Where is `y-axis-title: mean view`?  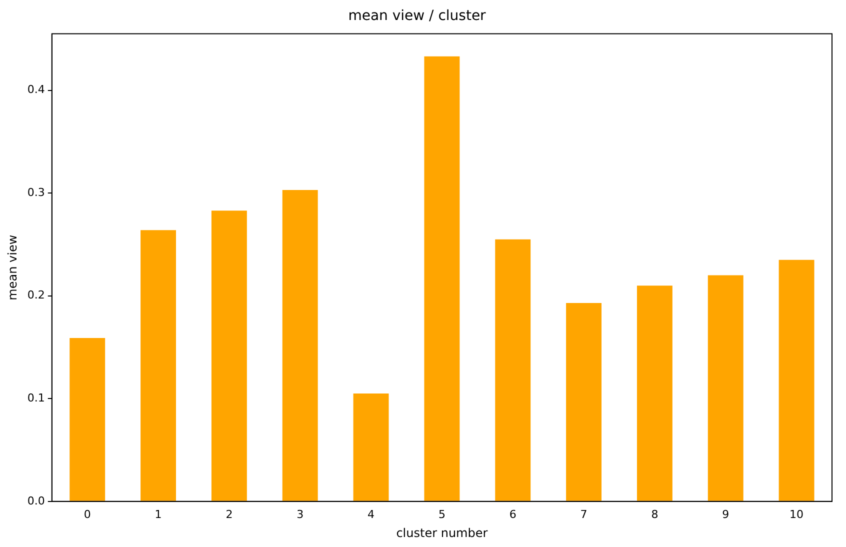
y-axis-title: mean view is located at coordinates (12, 267).